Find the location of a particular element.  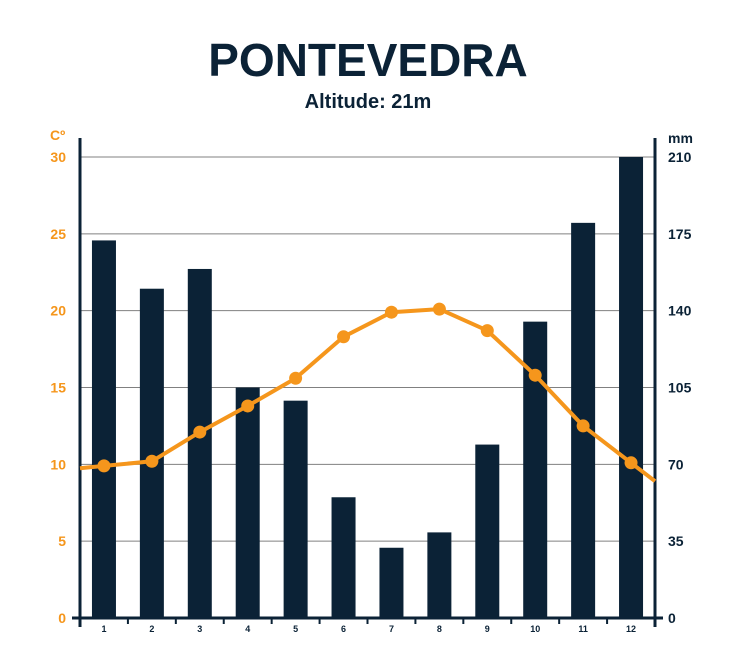

x-tick-label: 4 is located at coordinates (247, 629).